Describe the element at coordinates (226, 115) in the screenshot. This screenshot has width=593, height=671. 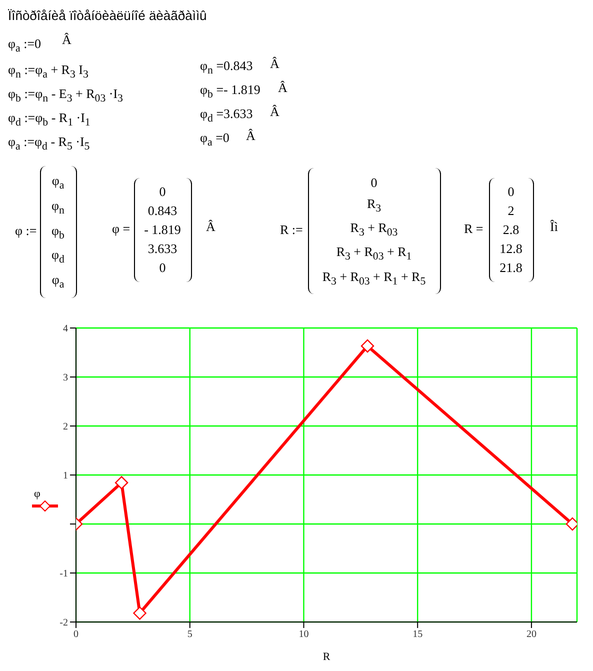
I see `text: φ$_{d}$ =3.633` at that location.